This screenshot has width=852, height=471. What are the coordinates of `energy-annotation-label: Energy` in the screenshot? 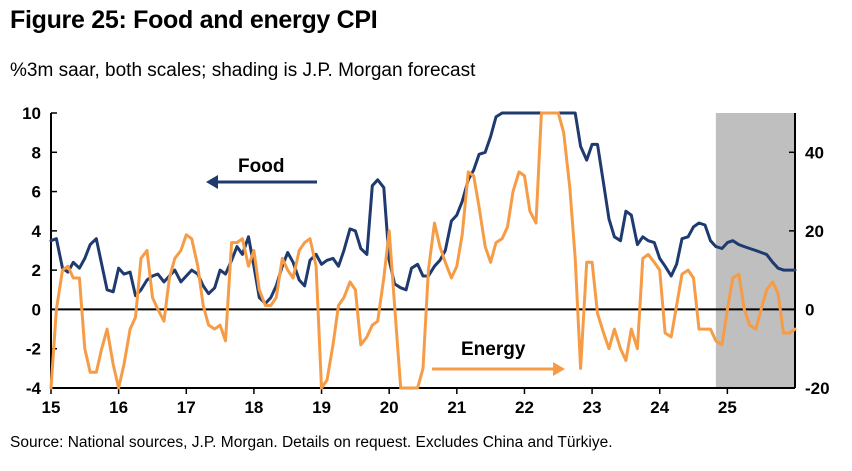 It's located at (493, 349).